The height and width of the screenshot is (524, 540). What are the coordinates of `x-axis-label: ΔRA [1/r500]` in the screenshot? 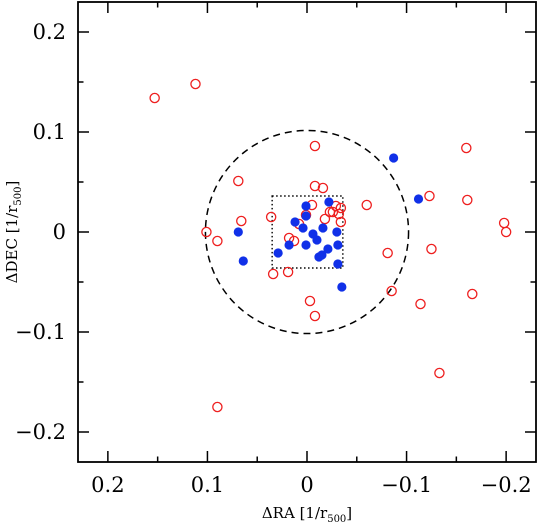 It's located at (307, 514).